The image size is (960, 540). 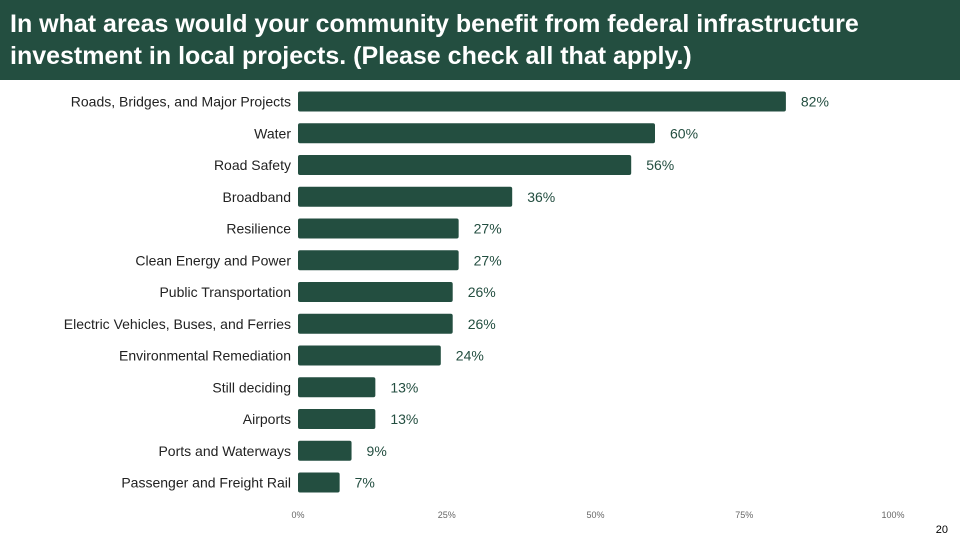 What do you see at coordinates (258, 229) in the screenshot?
I see `category-label-resilience: Resilience` at bounding box center [258, 229].